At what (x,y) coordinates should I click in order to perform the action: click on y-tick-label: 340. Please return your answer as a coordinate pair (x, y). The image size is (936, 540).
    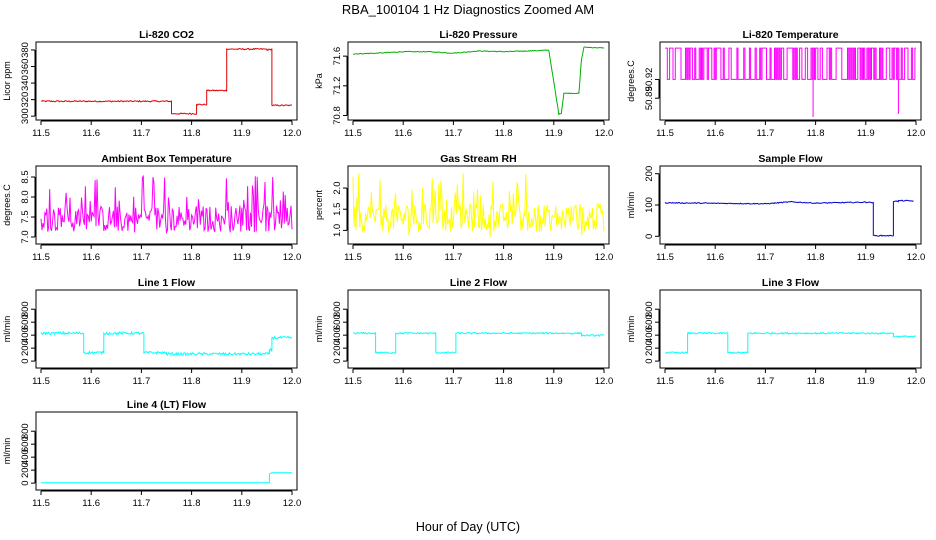
    Looking at the image, I should click on (25, 83).